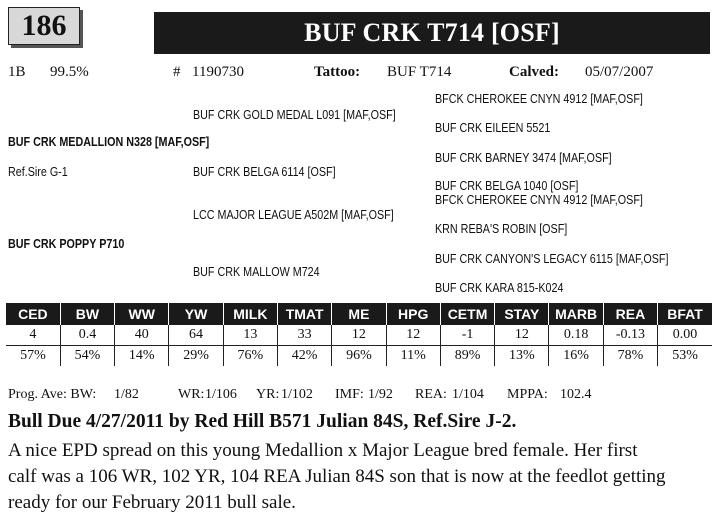 The height and width of the screenshot is (526, 718). Describe the element at coordinates (69, 72) in the screenshot. I see `breed-percent: 99.5%` at that location.